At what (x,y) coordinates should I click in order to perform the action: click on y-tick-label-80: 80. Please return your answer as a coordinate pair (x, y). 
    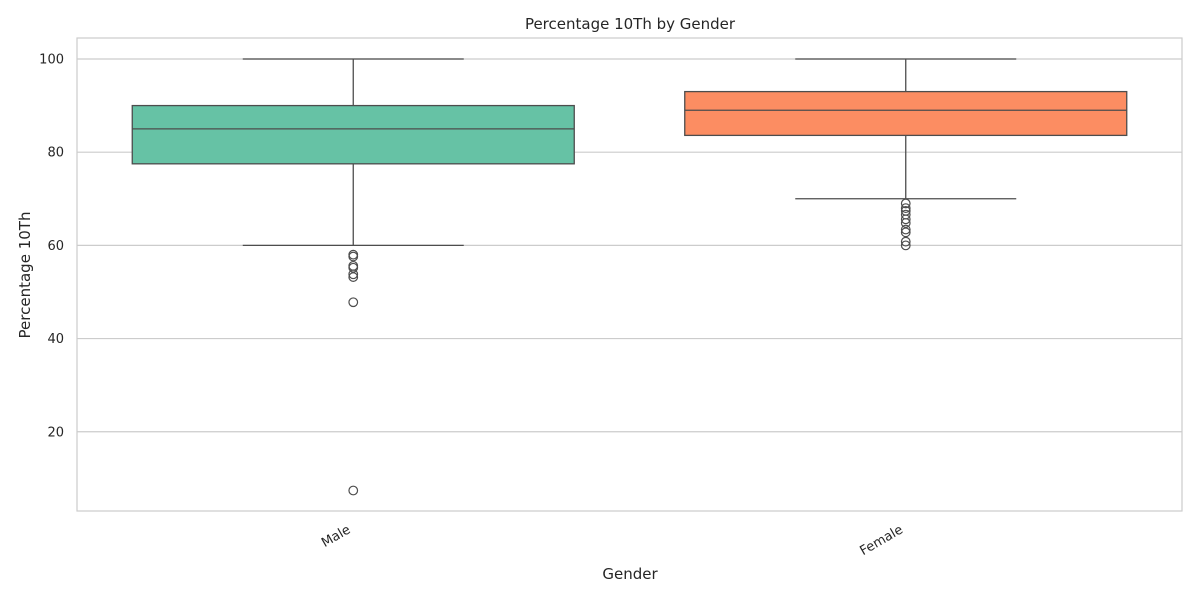
    Looking at the image, I should click on (55, 153).